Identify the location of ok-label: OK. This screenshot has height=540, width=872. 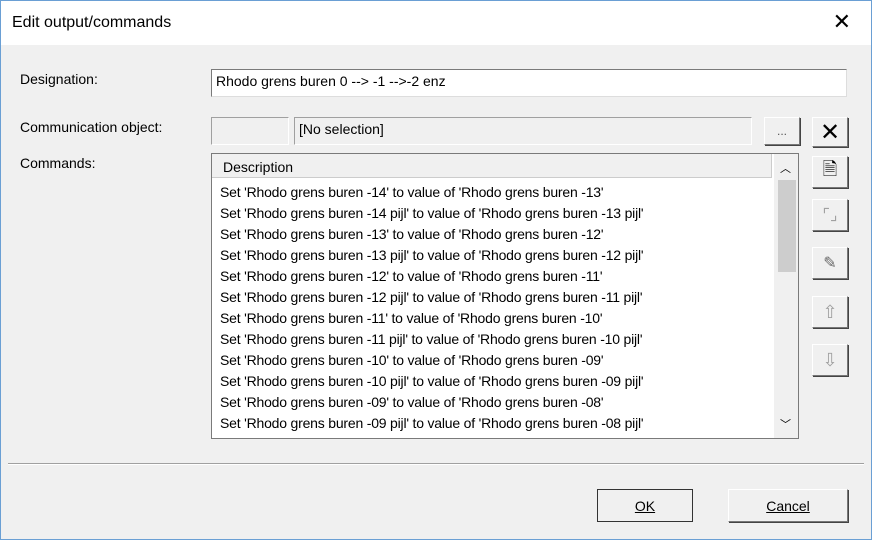
(645, 505).